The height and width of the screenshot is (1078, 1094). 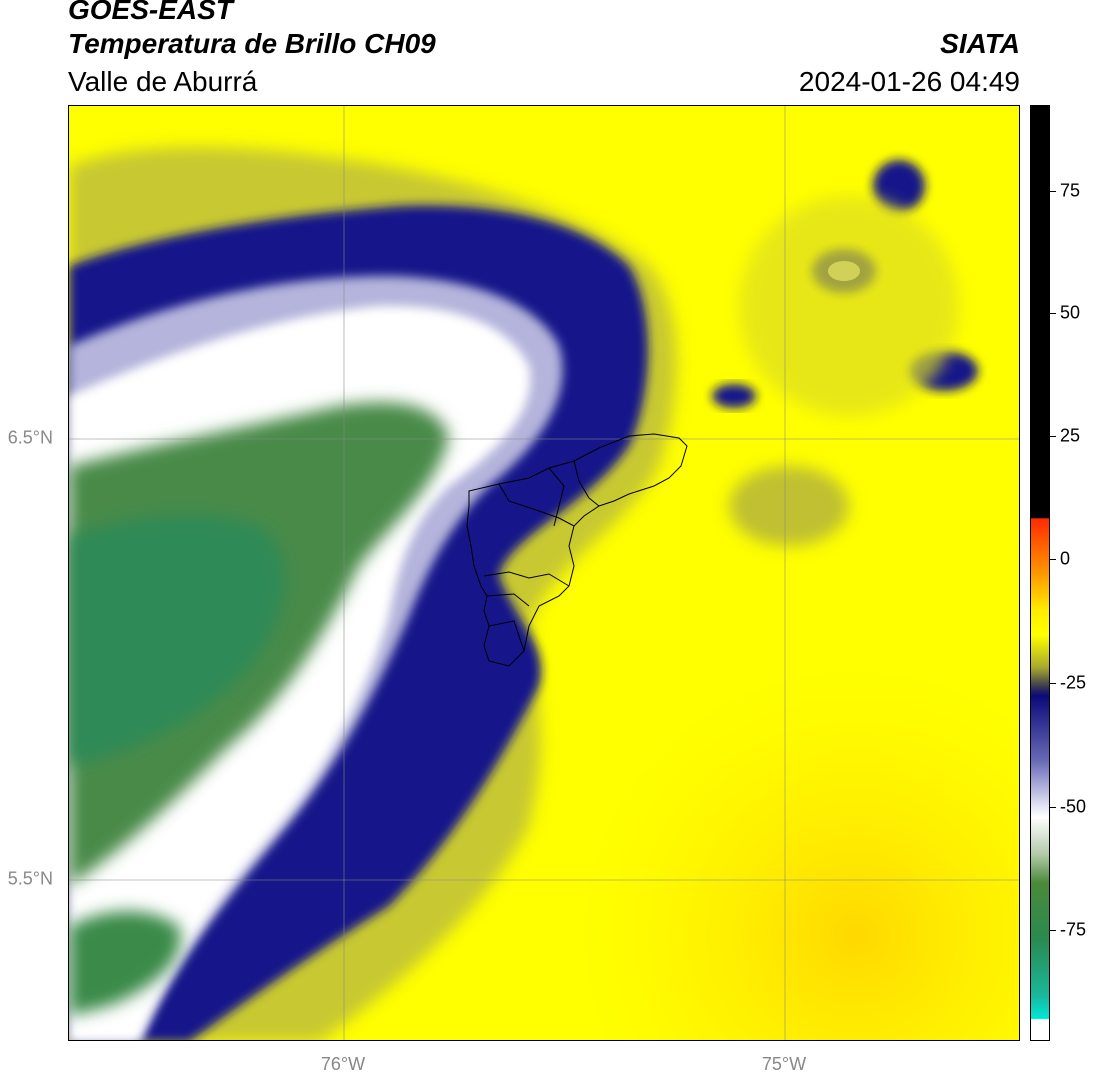 I want to click on brand-label: SIATA, so click(x=980, y=43).